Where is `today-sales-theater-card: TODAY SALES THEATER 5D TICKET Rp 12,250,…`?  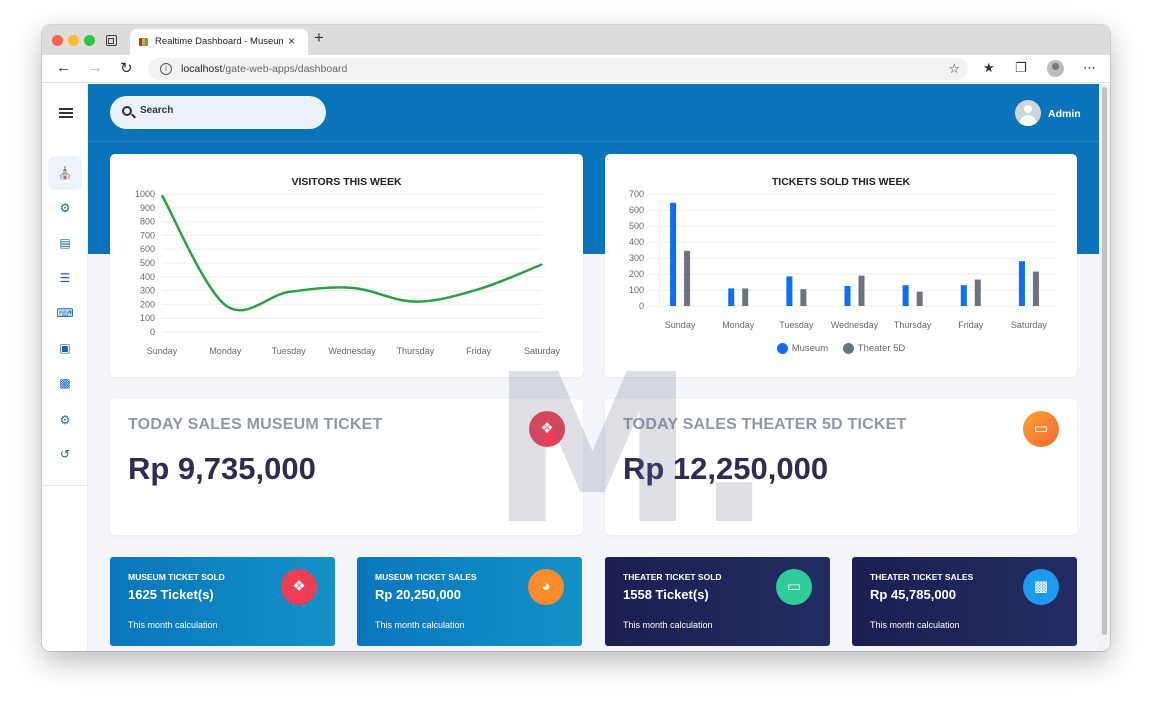
today-sales-theater-card: TODAY SALES THEATER 5D TICKET Rp 12,250,… is located at coordinates (841, 467).